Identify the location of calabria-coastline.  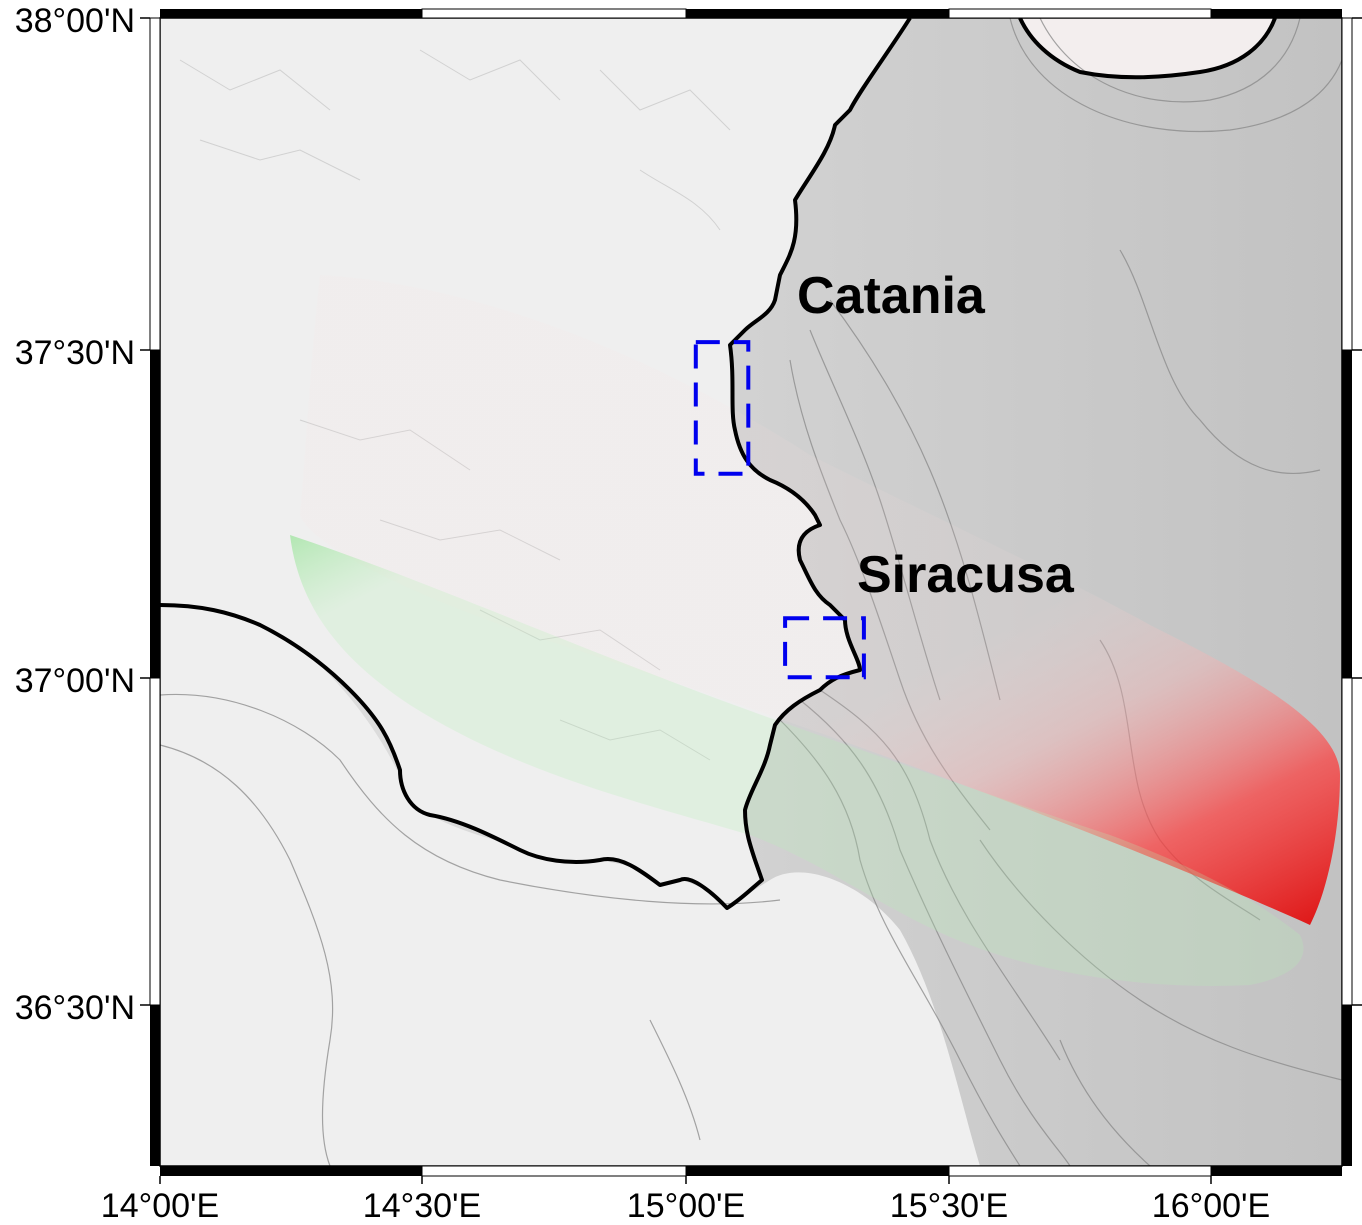
(1147, 49).